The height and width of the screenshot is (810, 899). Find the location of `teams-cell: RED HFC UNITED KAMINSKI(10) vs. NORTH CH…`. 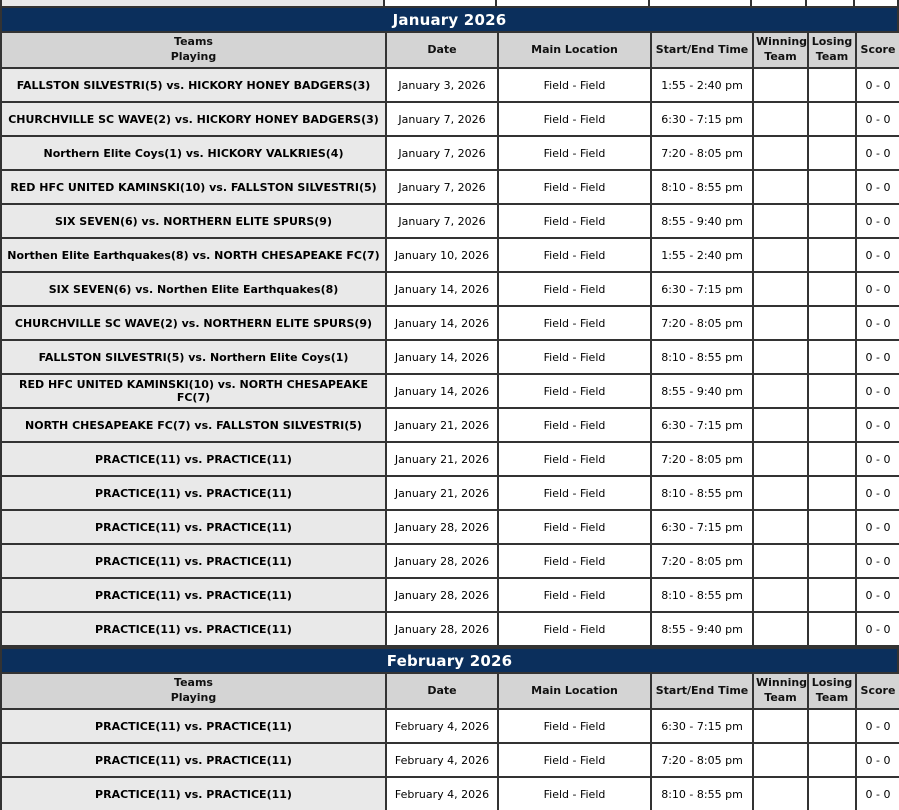

teams-cell: RED HFC UNITED KAMINSKI(10) vs. NORTH CH… is located at coordinates (193, 391).